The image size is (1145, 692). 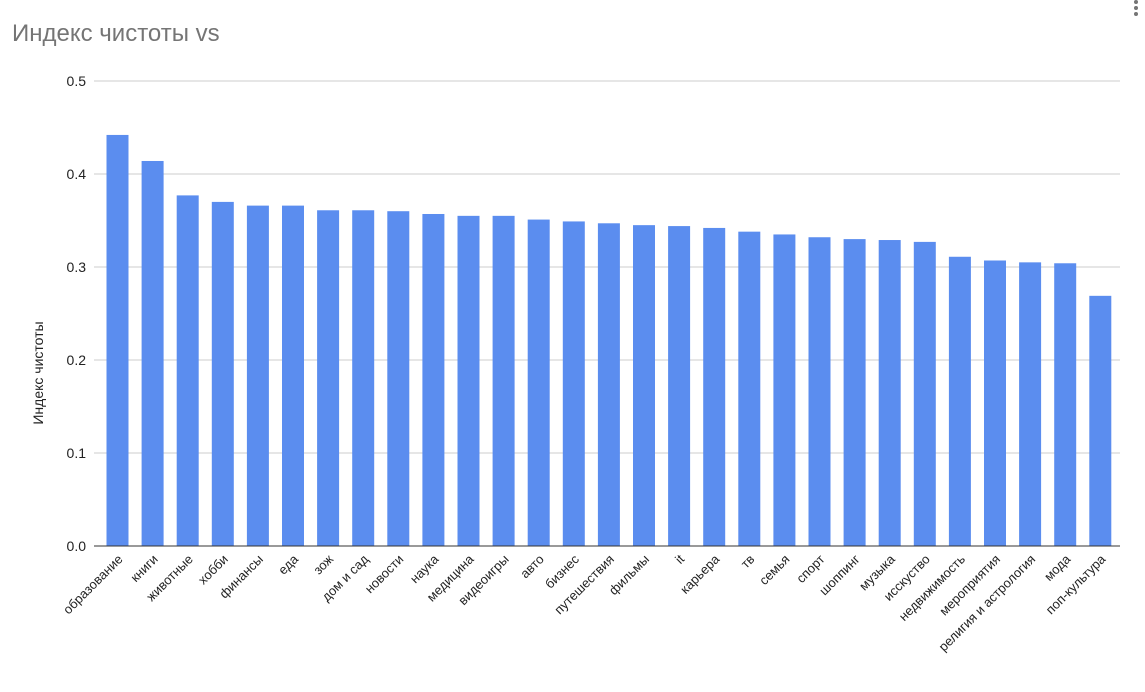 I want to click on chart-title: Индекс чистоты vs, so click(x=116, y=33).